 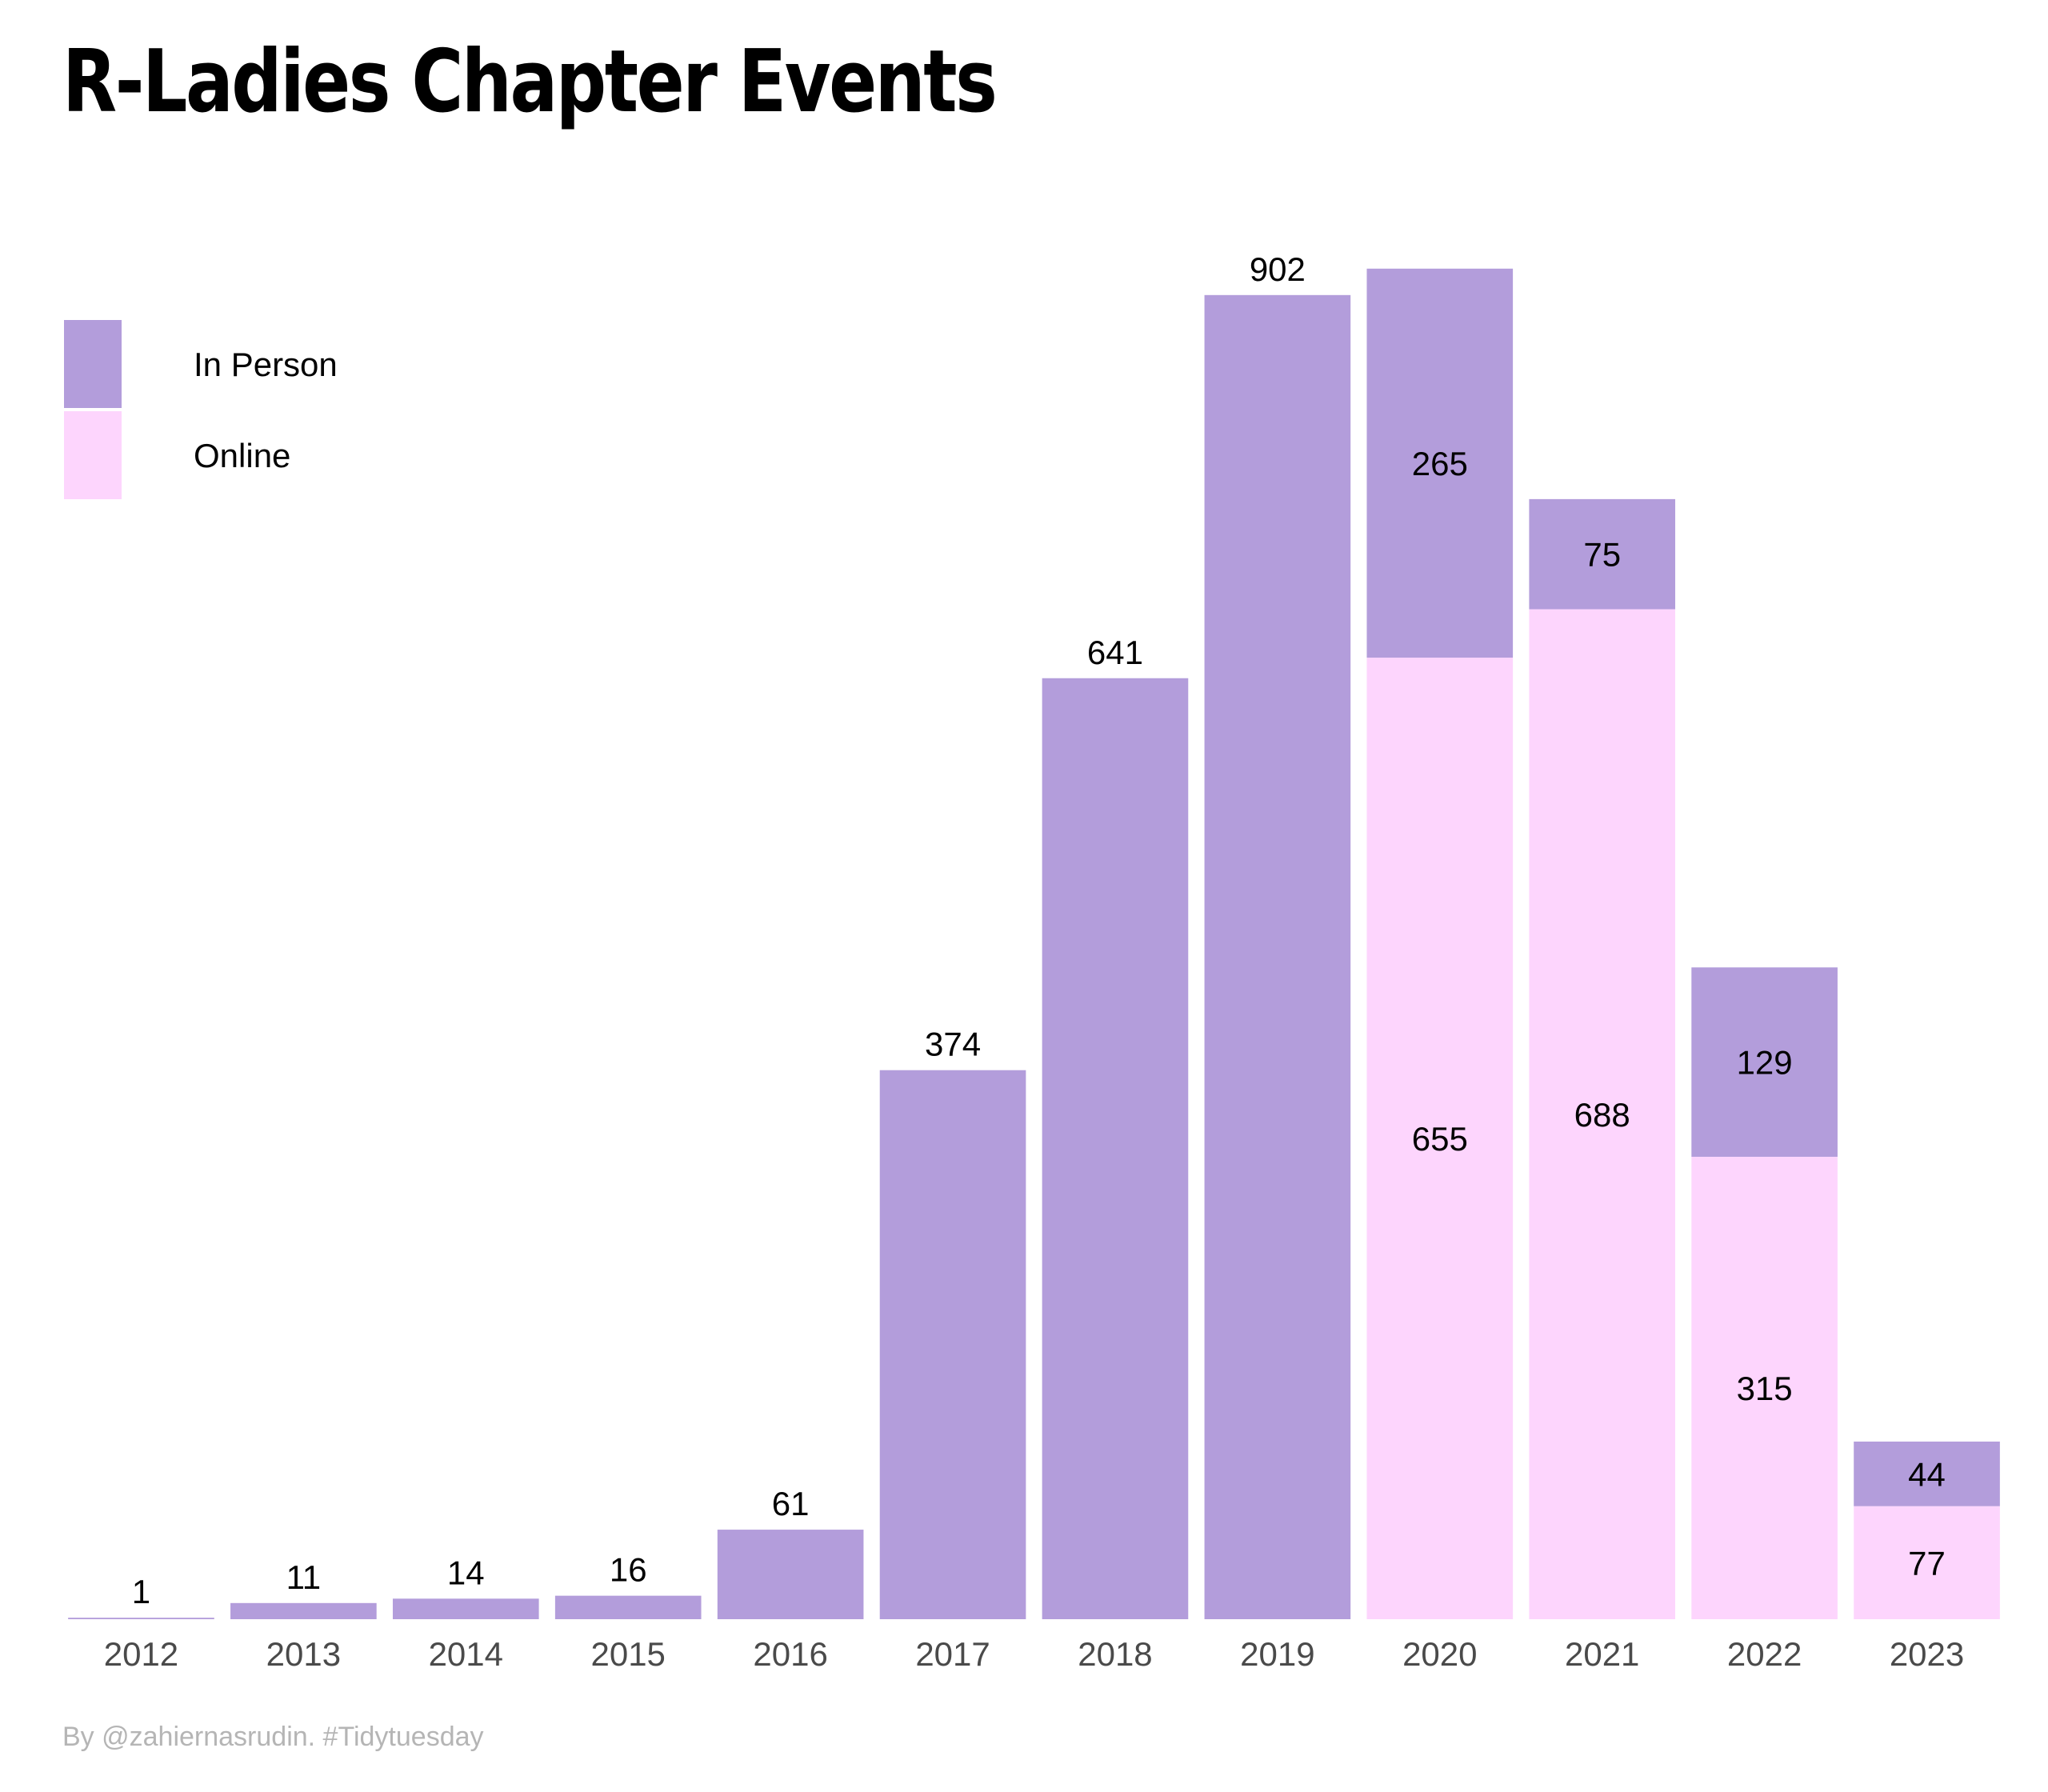 What do you see at coordinates (93, 455) in the screenshot?
I see `legend-swatch-online` at bounding box center [93, 455].